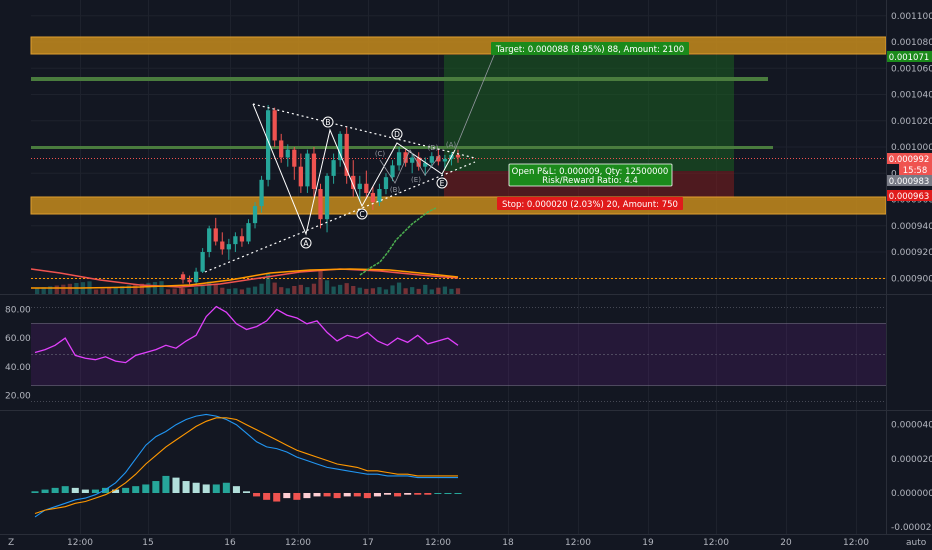 This screenshot has width=932, height=550. What do you see at coordinates (18, 353) in the screenshot?
I see `rsi-axis: 80.00 60.00 40.00 20.00` at bounding box center [18, 353].